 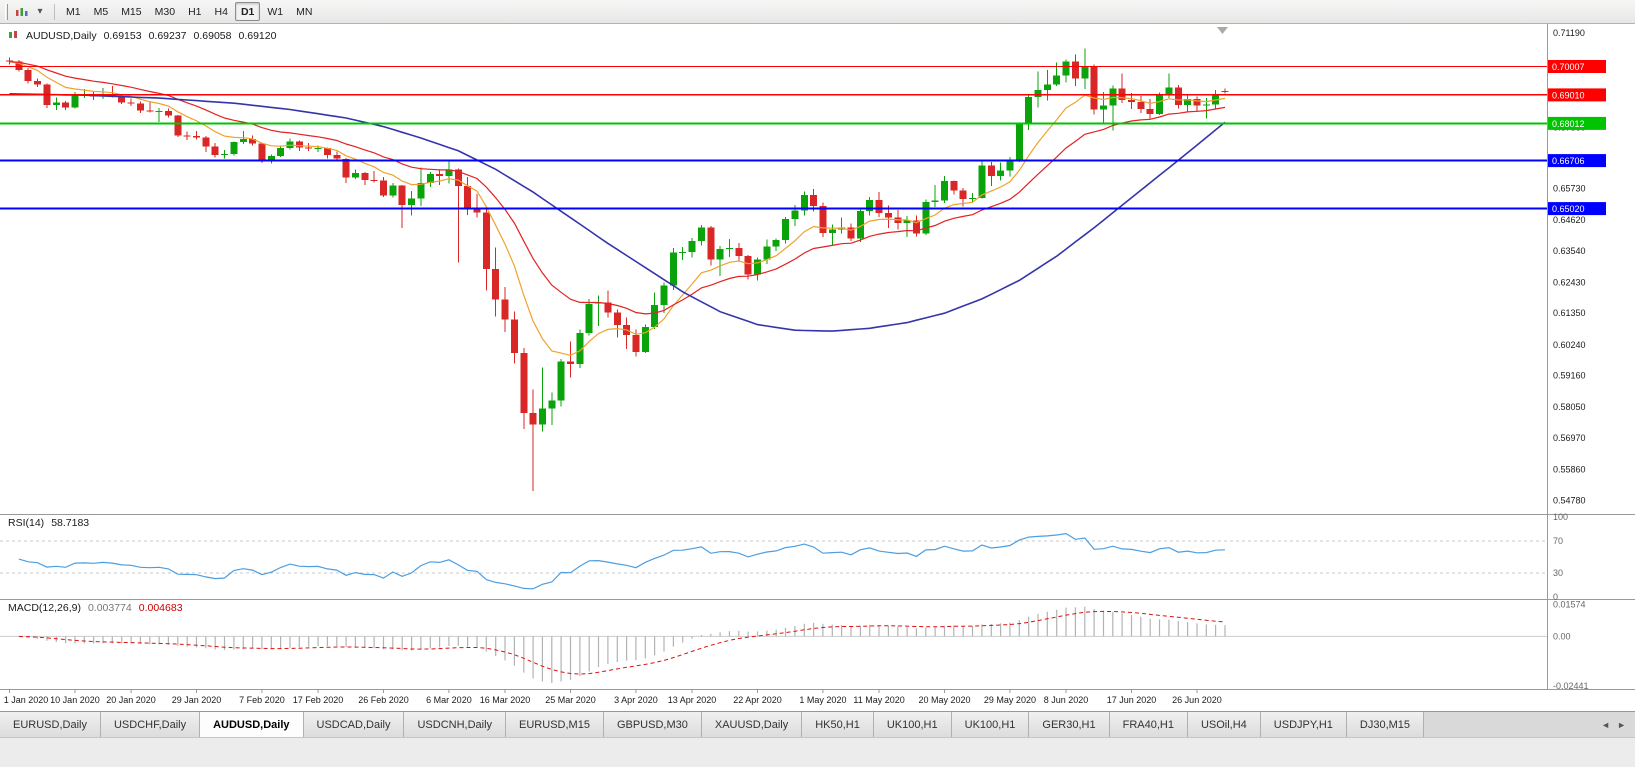 What do you see at coordinates (622, 561) in the screenshot?
I see `rsi-line` at bounding box center [622, 561].